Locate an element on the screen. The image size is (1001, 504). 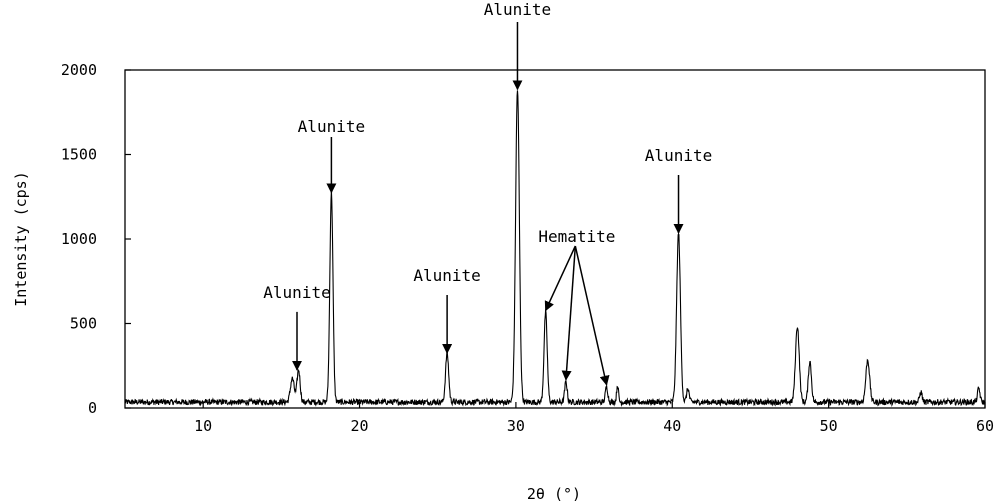
peak-label-hematite: Hematite is located at coordinates (576, 236).